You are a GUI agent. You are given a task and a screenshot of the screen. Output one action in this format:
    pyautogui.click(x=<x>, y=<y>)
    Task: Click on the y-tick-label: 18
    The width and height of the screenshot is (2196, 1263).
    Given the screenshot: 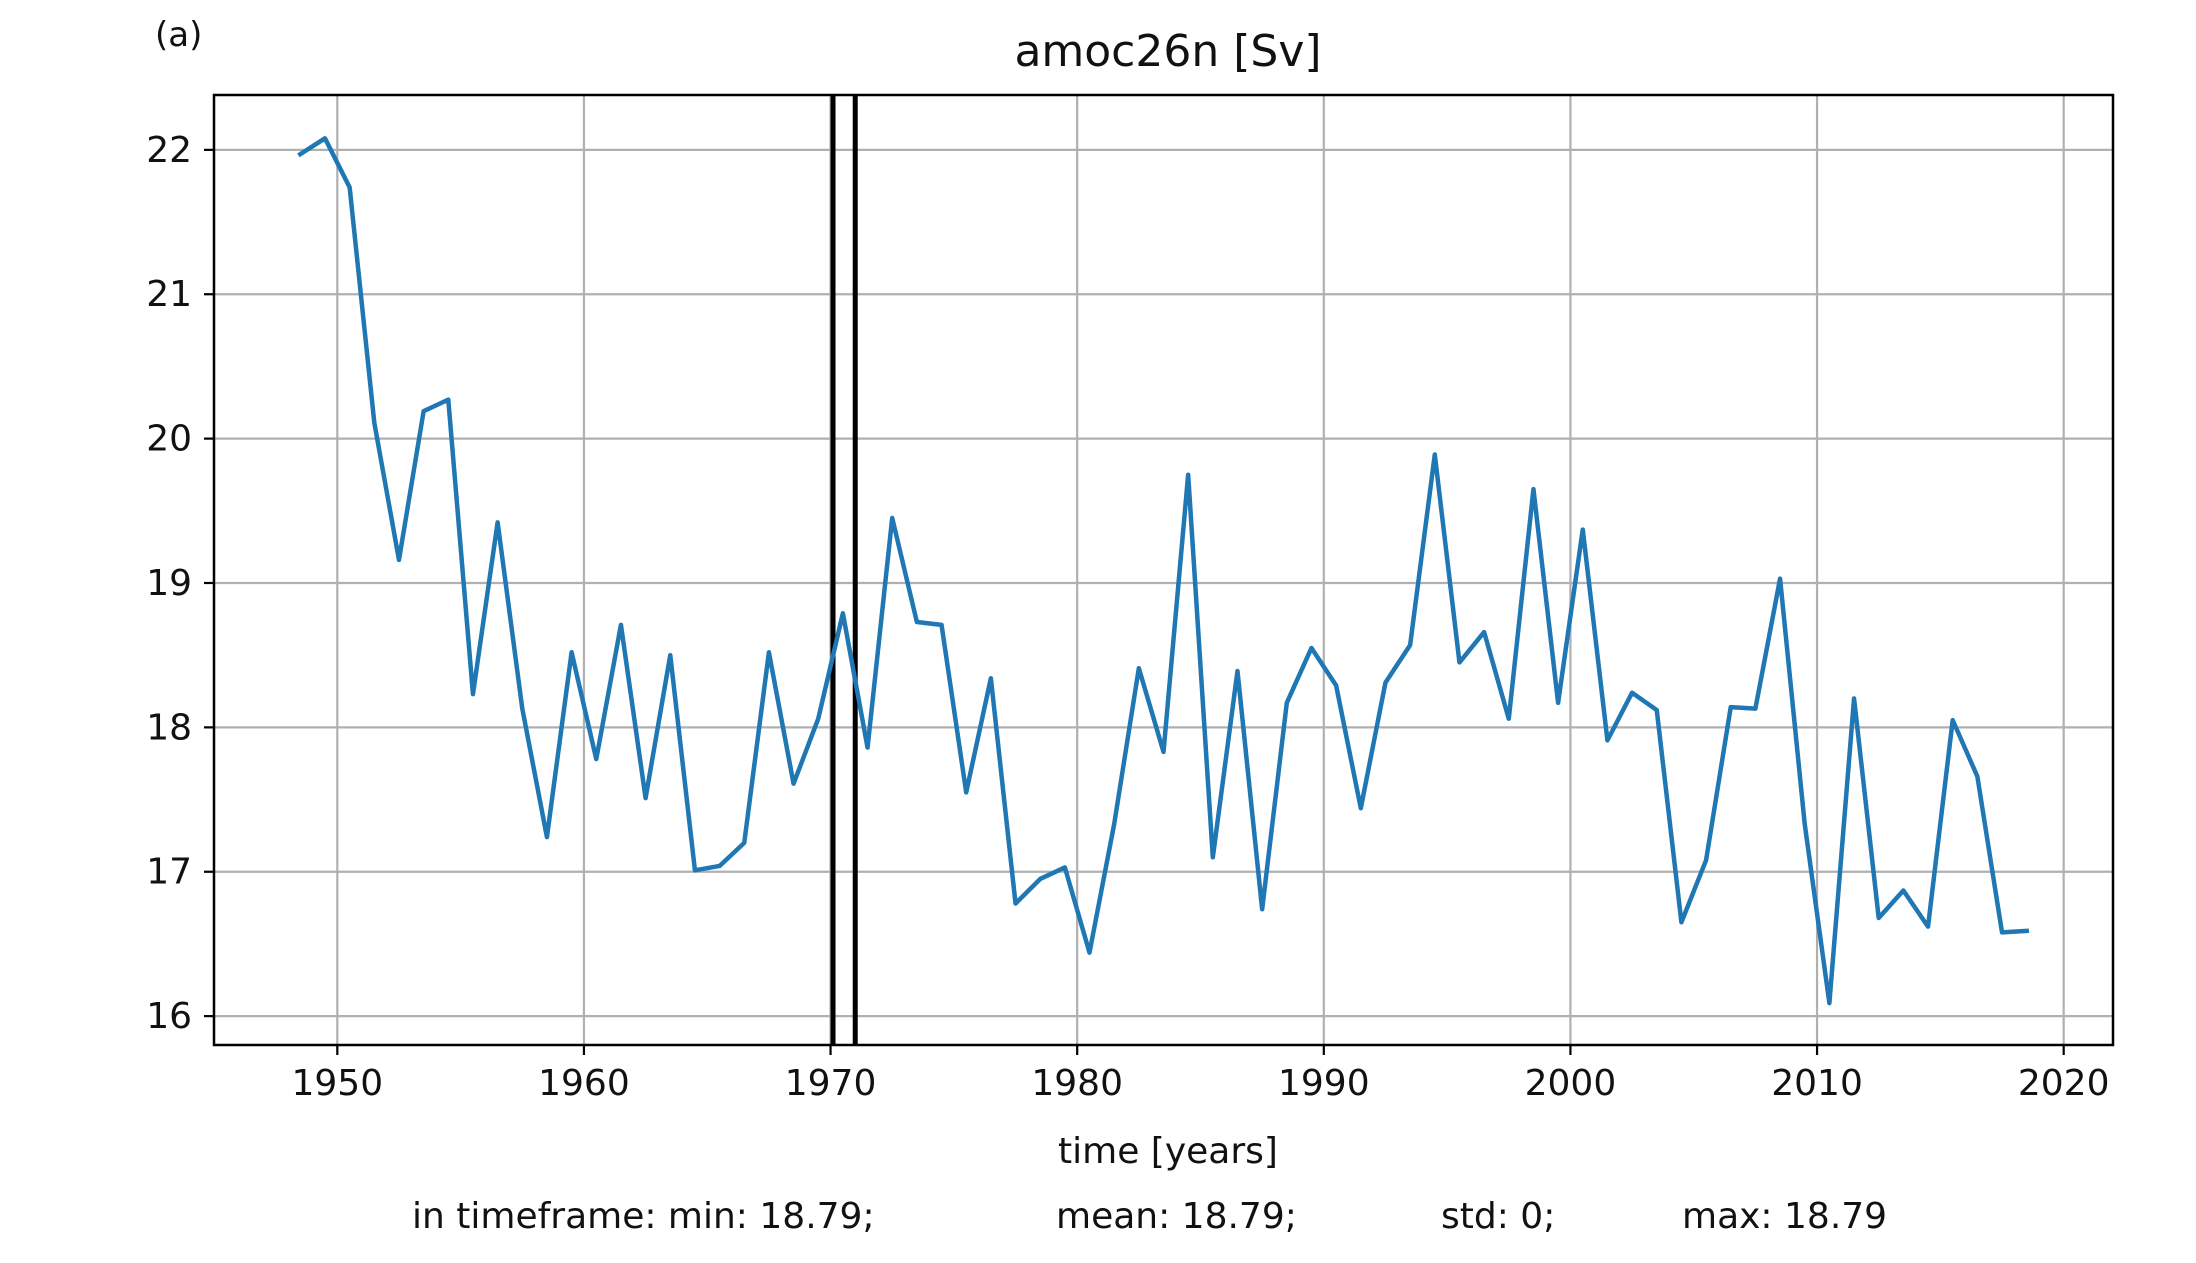 What is the action you would take?
    pyautogui.click(x=169, y=727)
    